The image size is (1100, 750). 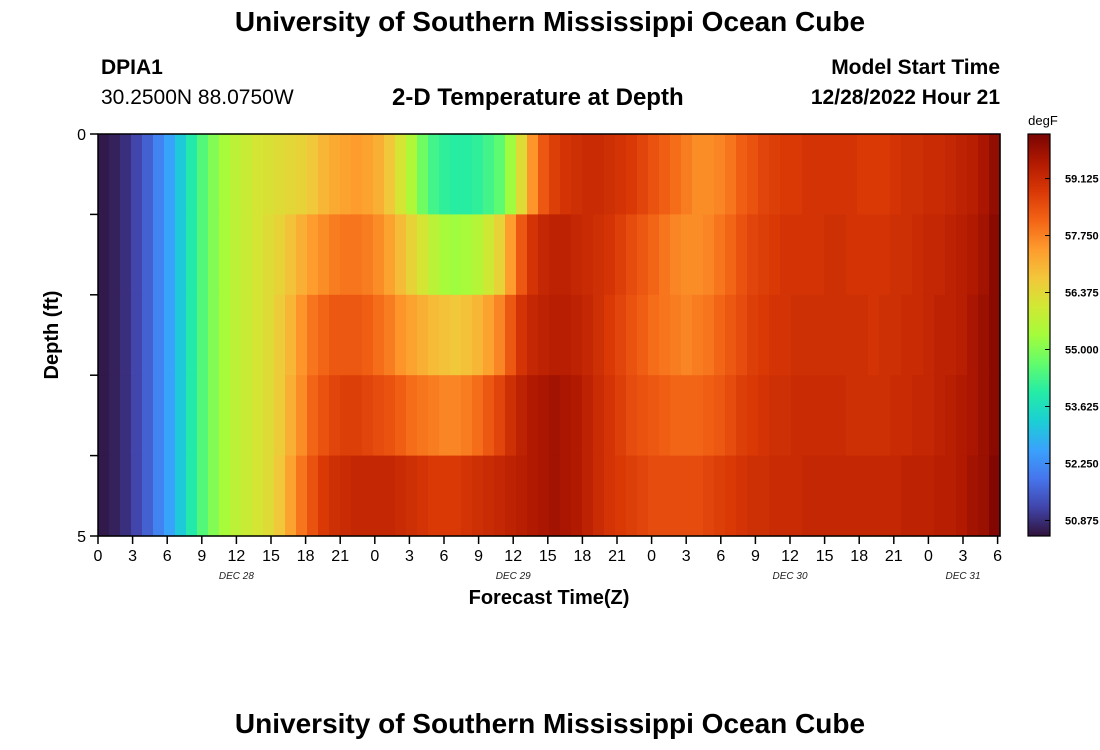 I want to click on x-tick-label: 6, so click(x=720, y=556).